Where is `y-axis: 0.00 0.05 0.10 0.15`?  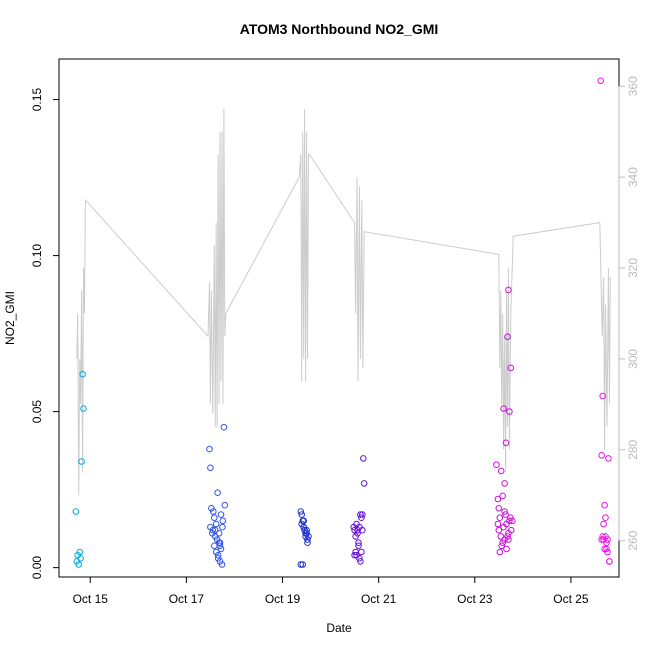 y-axis: 0.00 0.05 0.10 0.15 is located at coordinates (45, 334).